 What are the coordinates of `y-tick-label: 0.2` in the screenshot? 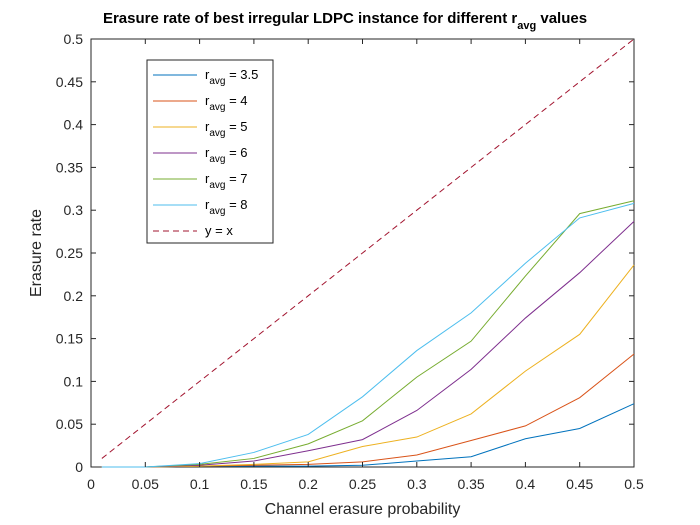 It's located at (74, 296).